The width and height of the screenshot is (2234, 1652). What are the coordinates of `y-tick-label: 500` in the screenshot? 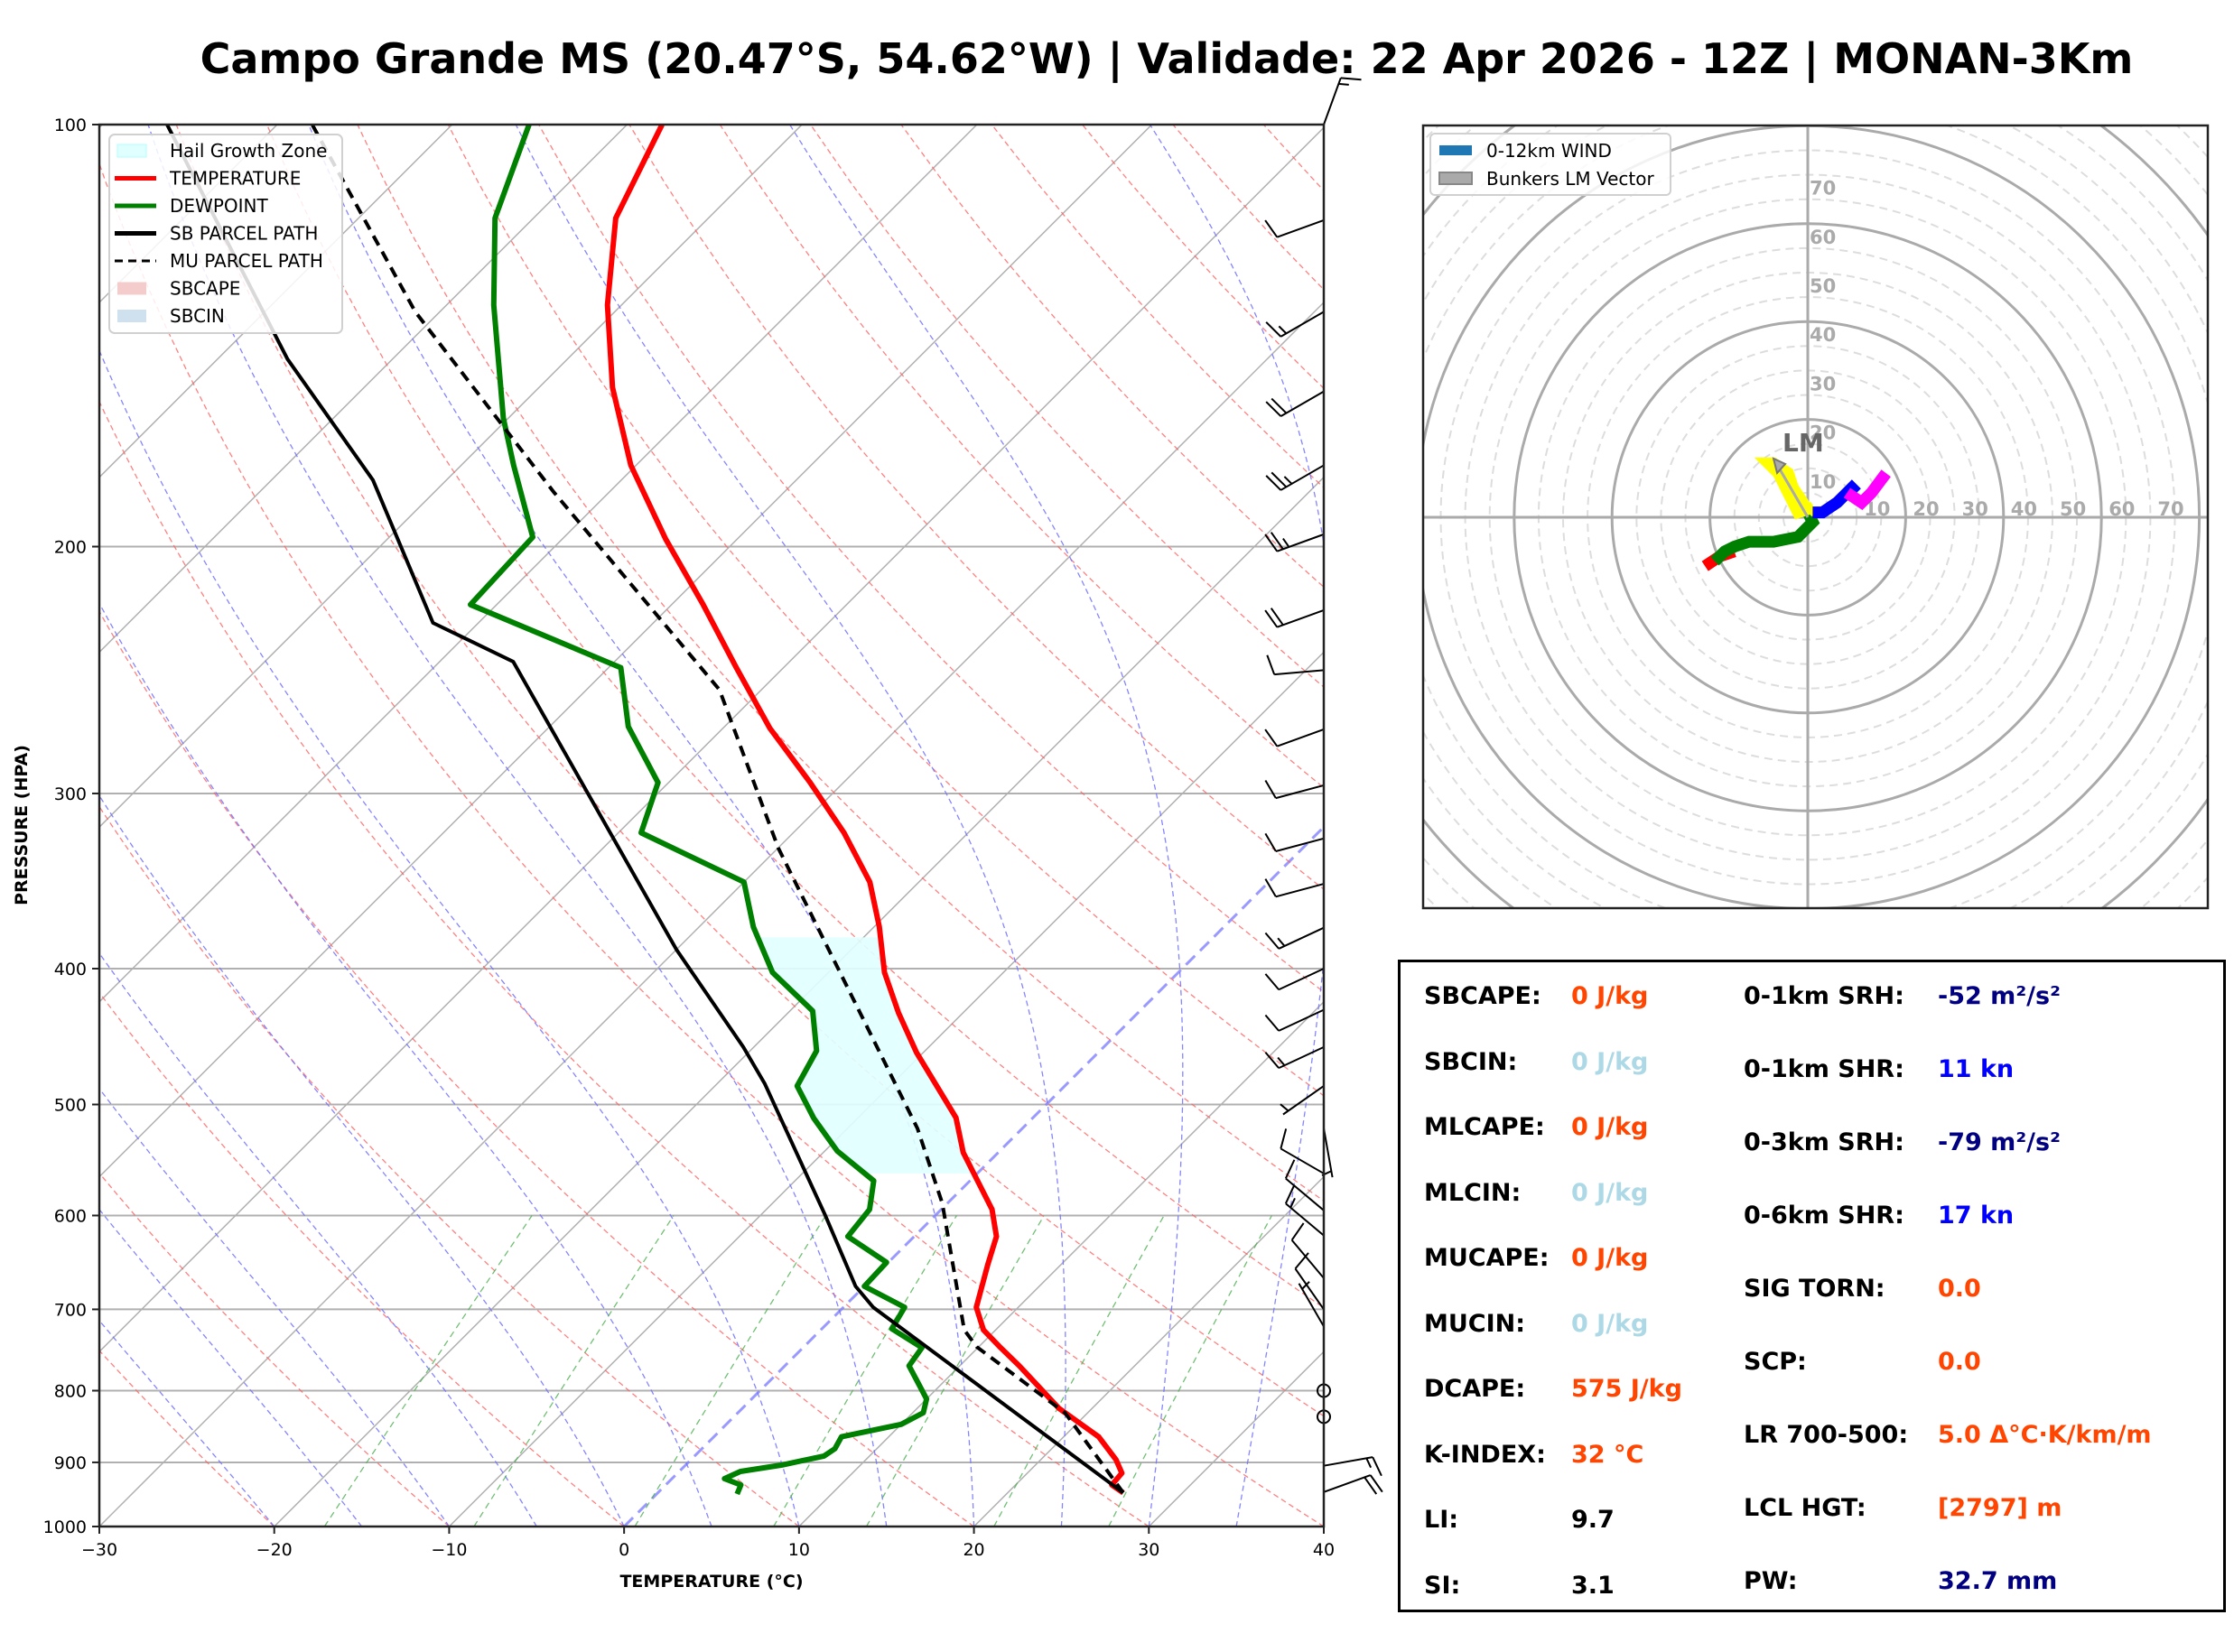 It's located at (70, 1106).